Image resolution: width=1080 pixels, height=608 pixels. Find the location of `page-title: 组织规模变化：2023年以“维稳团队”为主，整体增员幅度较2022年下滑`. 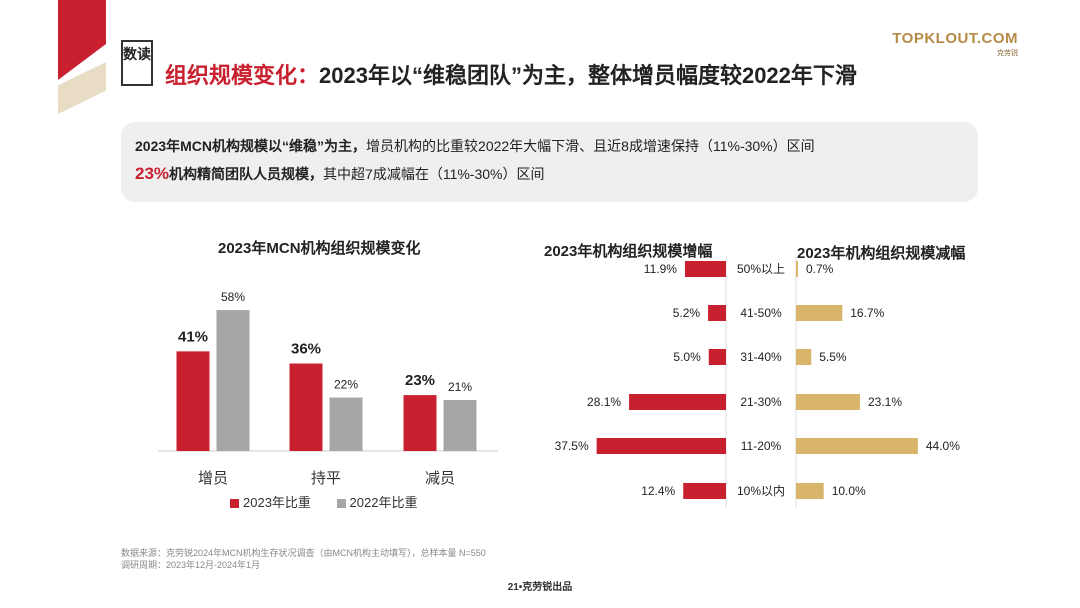

page-title: 组织规模变化：2023年以“维稳团队”为主，整体增员幅度较2022年下滑 is located at coordinates (511, 74).